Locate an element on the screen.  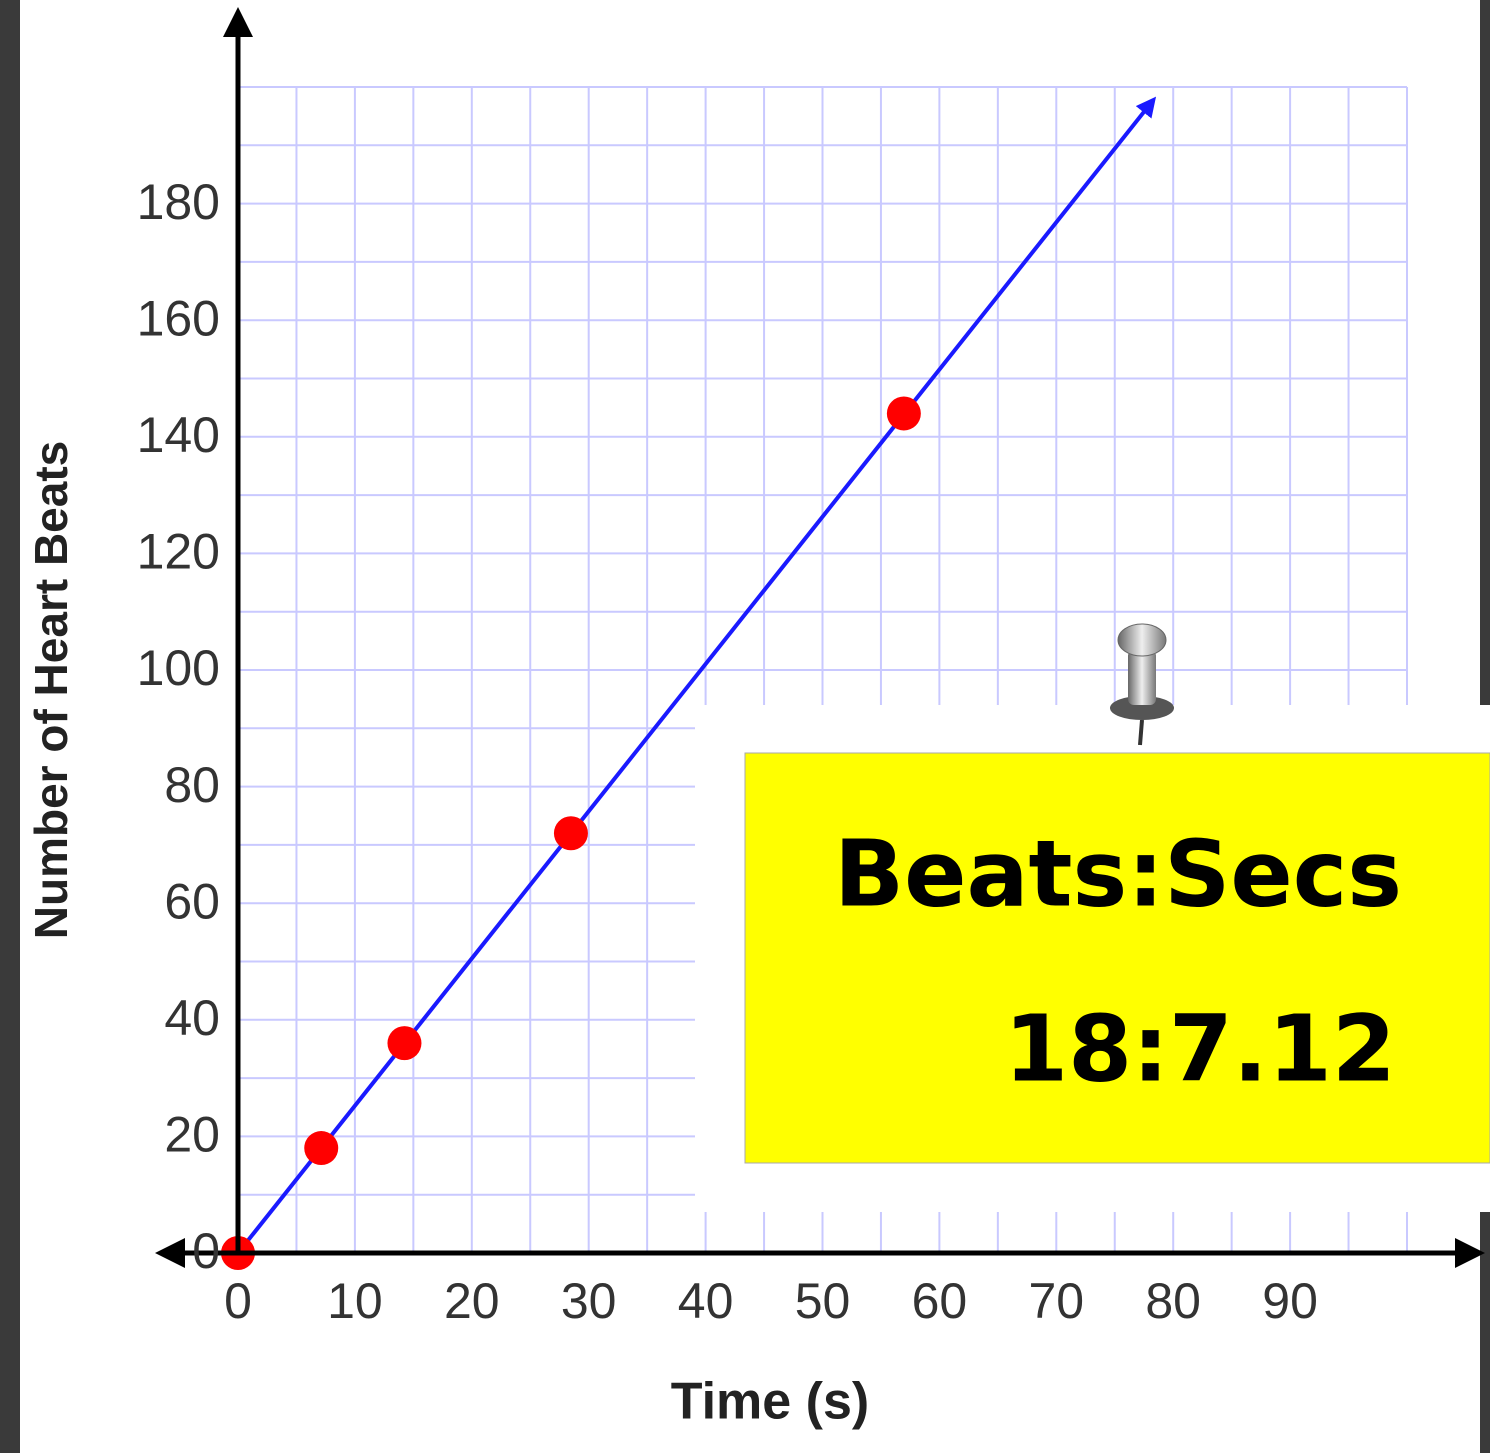
note-paper is located at coordinates (1117, 958).